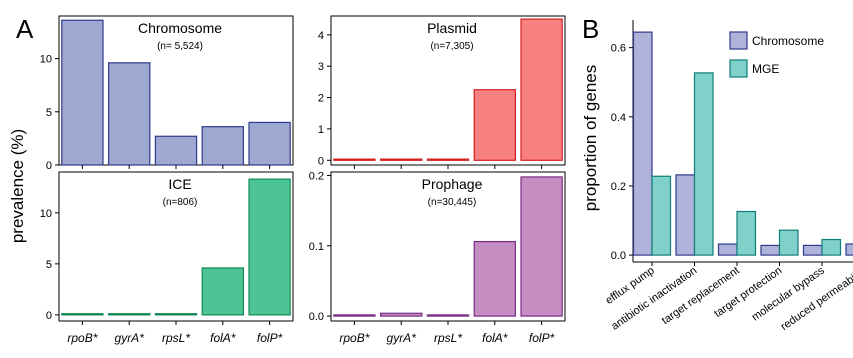  What do you see at coordinates (452, 202) in the screenshot?
I see `facet-4-subtitle: (n=30,445)` at bounding box center [452, 202].